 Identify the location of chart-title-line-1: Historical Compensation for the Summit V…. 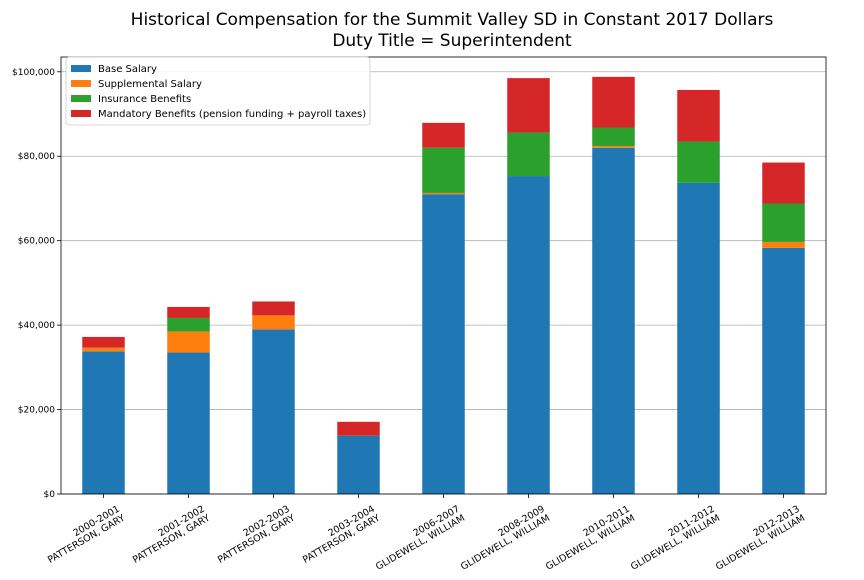
(452, 20).